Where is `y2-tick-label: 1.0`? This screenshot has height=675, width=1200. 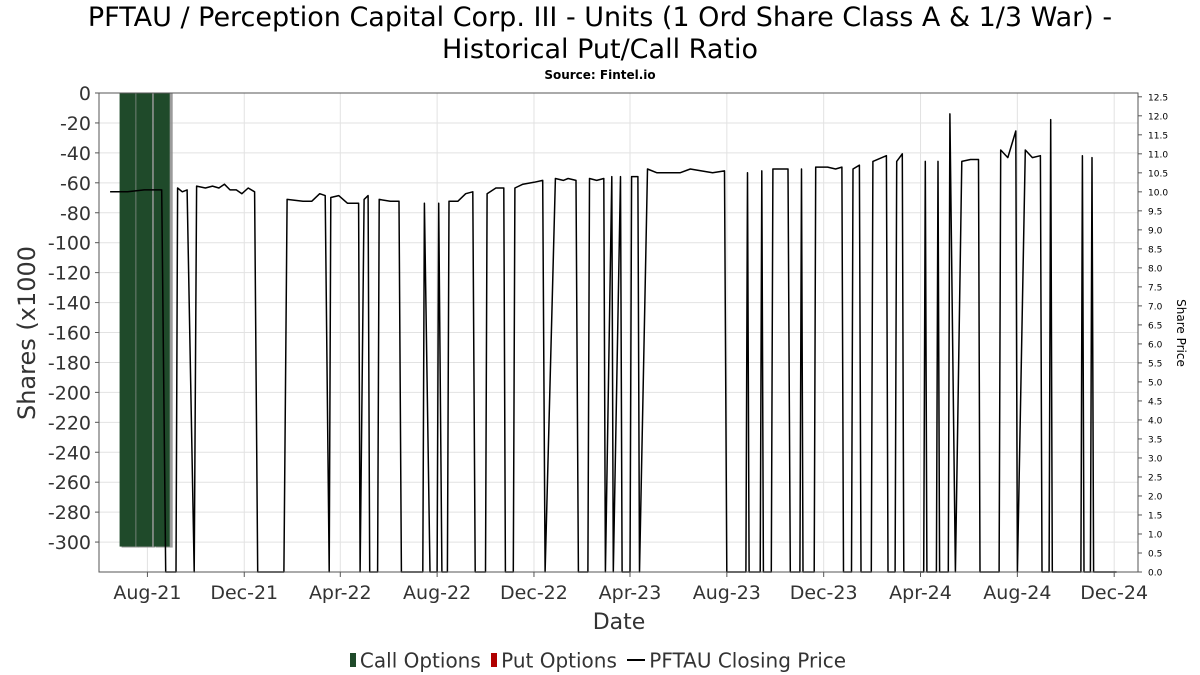
y2-tick-label: 1.0 is located at coordinates (1155, 535).